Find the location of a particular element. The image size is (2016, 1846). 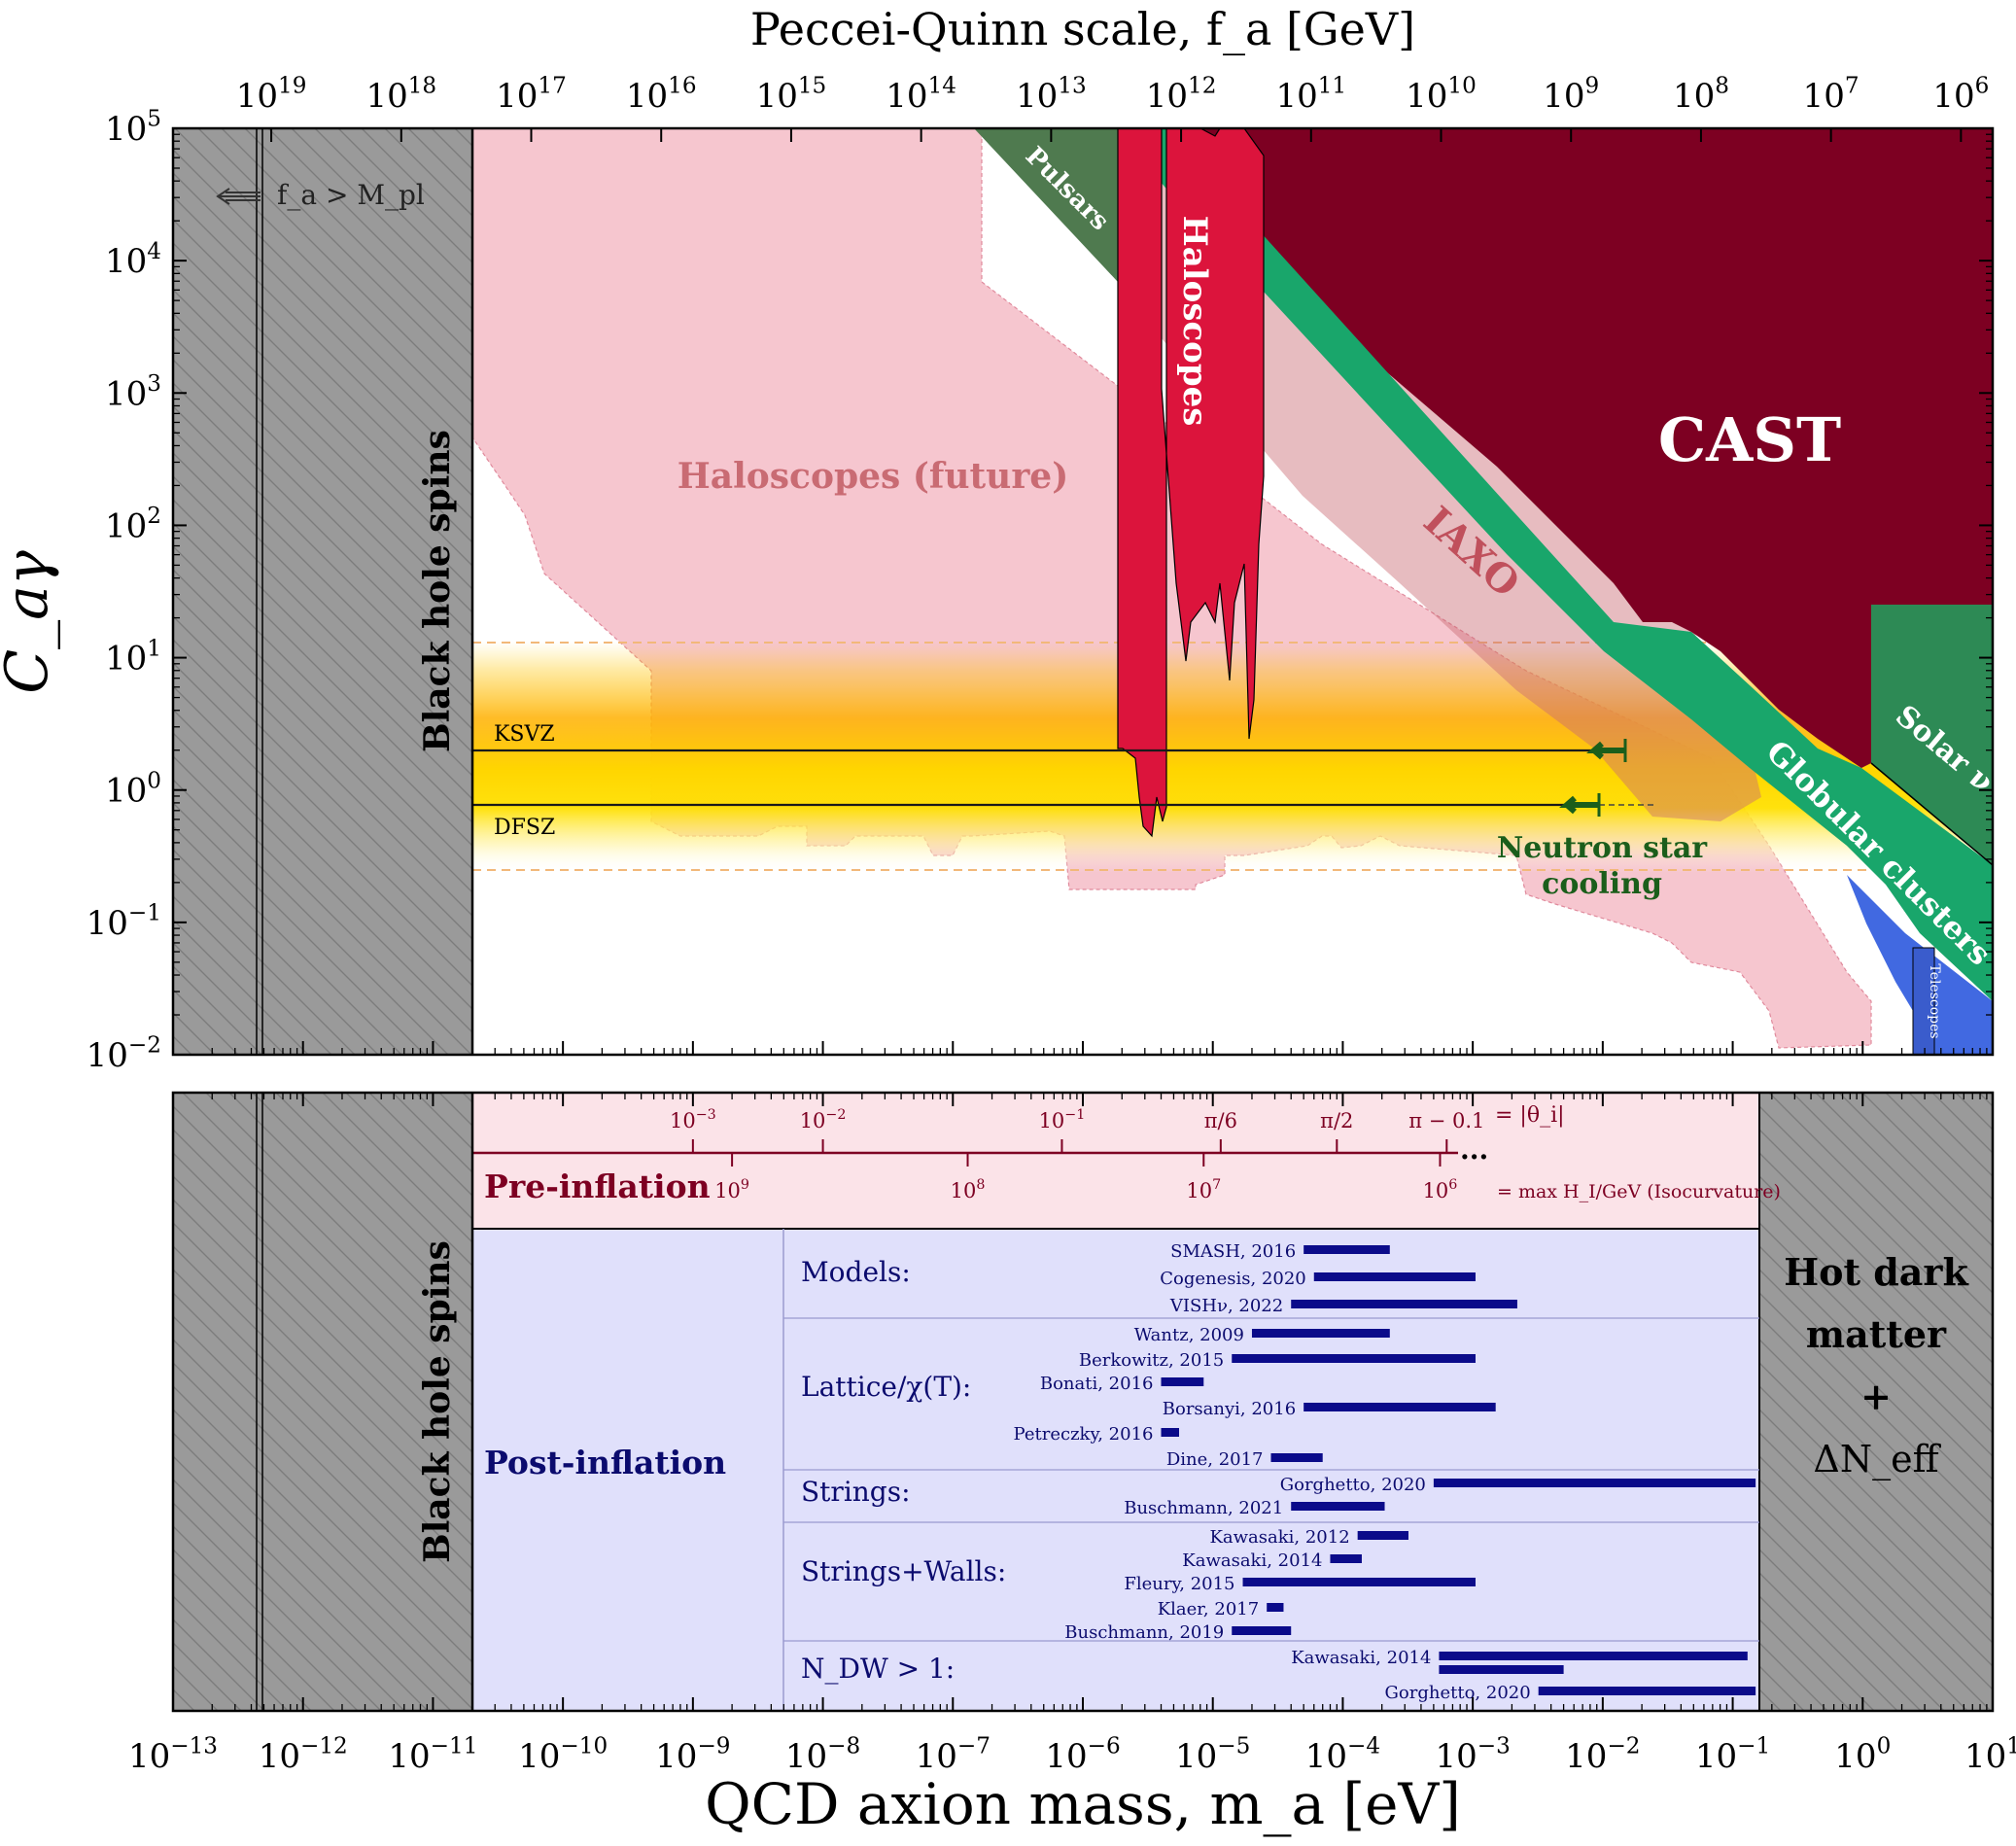

theta-tick-label: 10⁻² is located at coordinates (823, 1119).